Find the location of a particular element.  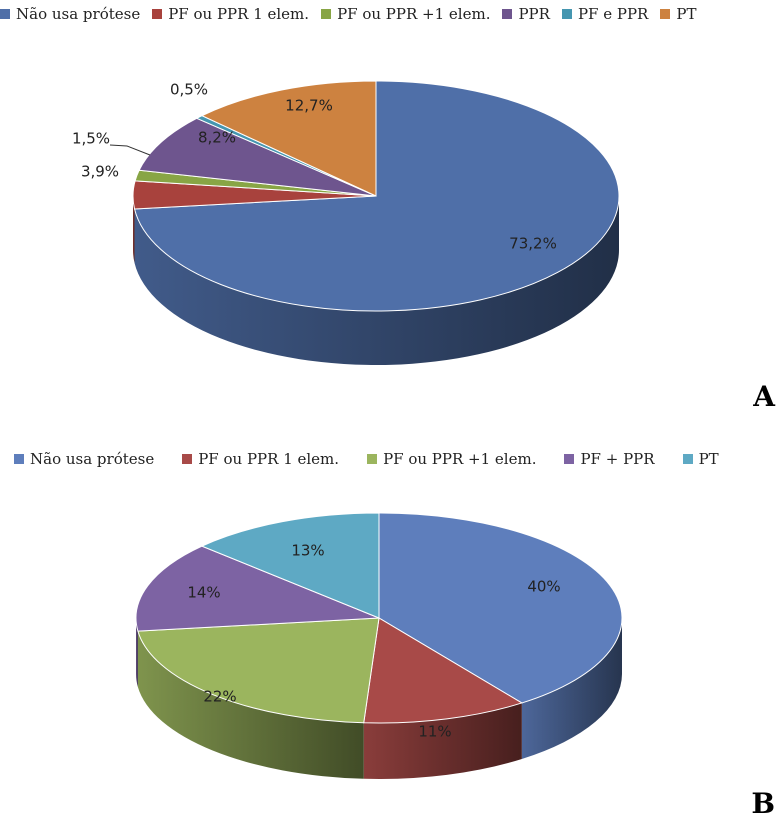

legend-item: PPR is located at coordinates (526, 14).